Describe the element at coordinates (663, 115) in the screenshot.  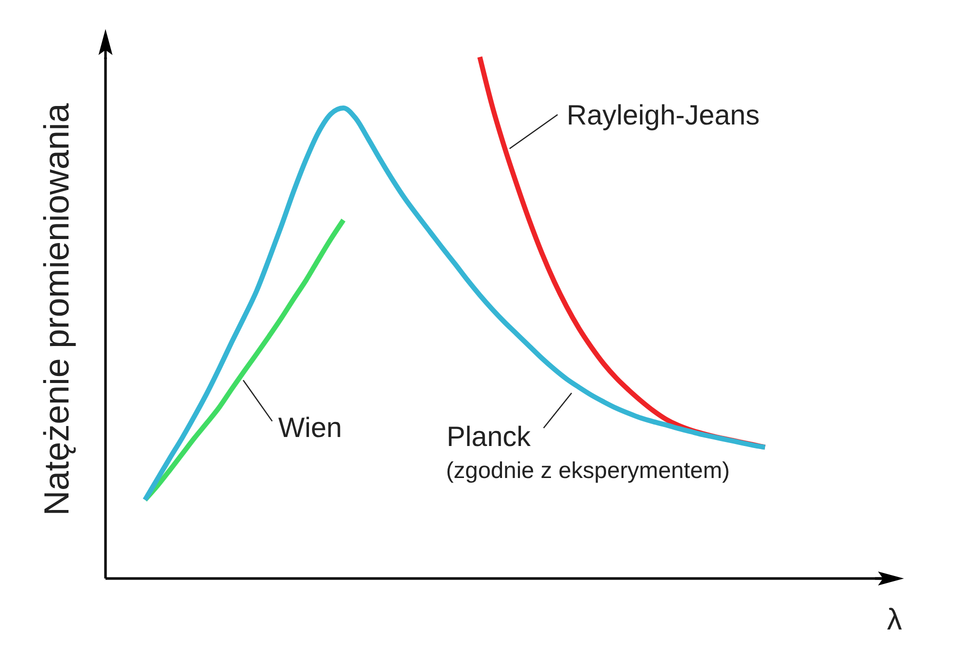
I see `text: Rayleigh-Jeans` at that location.